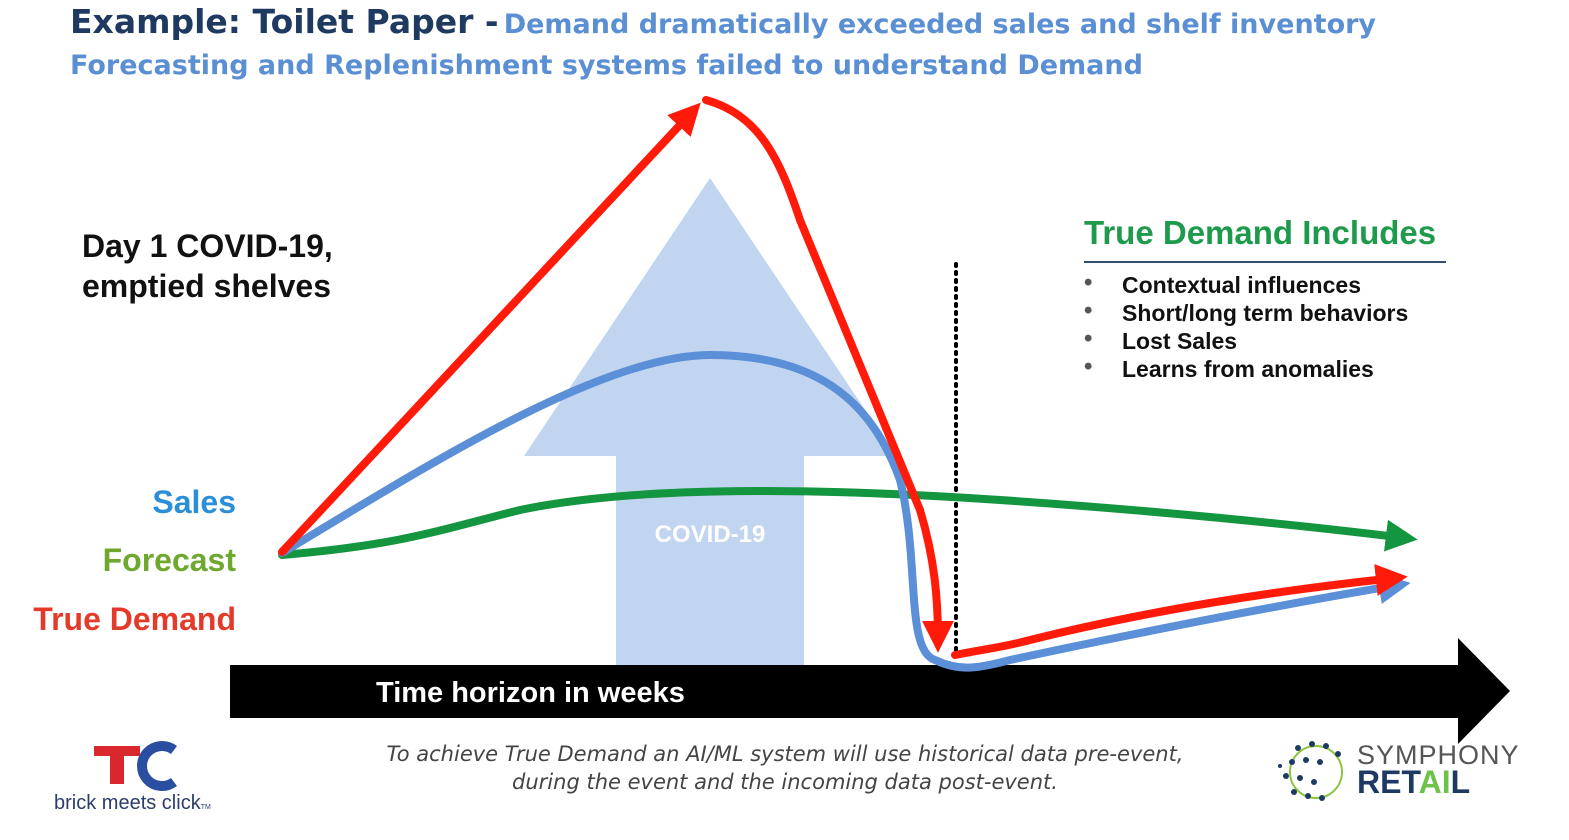 This screenshot has width=1569, height=840. Describe the element at coordinates (284, 21) in the screenshot. I see `title-main: Example: Toilet Paper -` at that location.